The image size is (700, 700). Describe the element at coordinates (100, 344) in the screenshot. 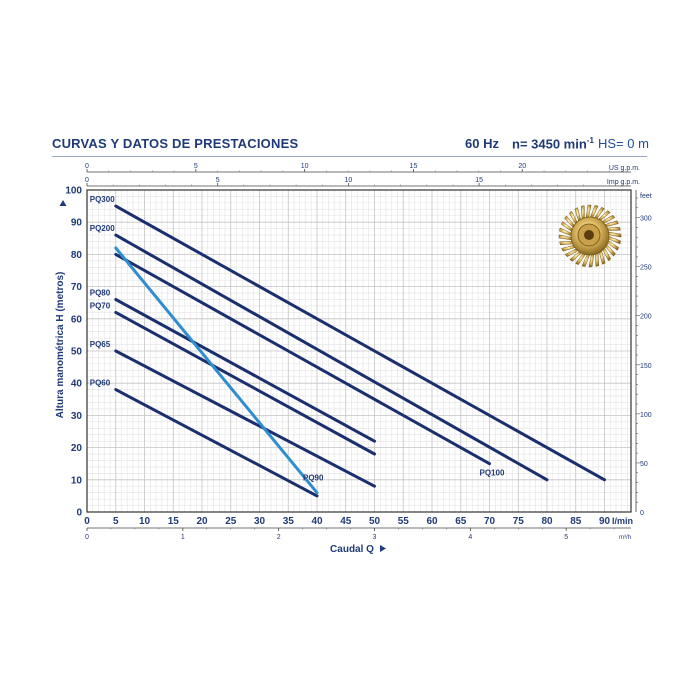

I see `series-label-pq65: PQ65` at that location.